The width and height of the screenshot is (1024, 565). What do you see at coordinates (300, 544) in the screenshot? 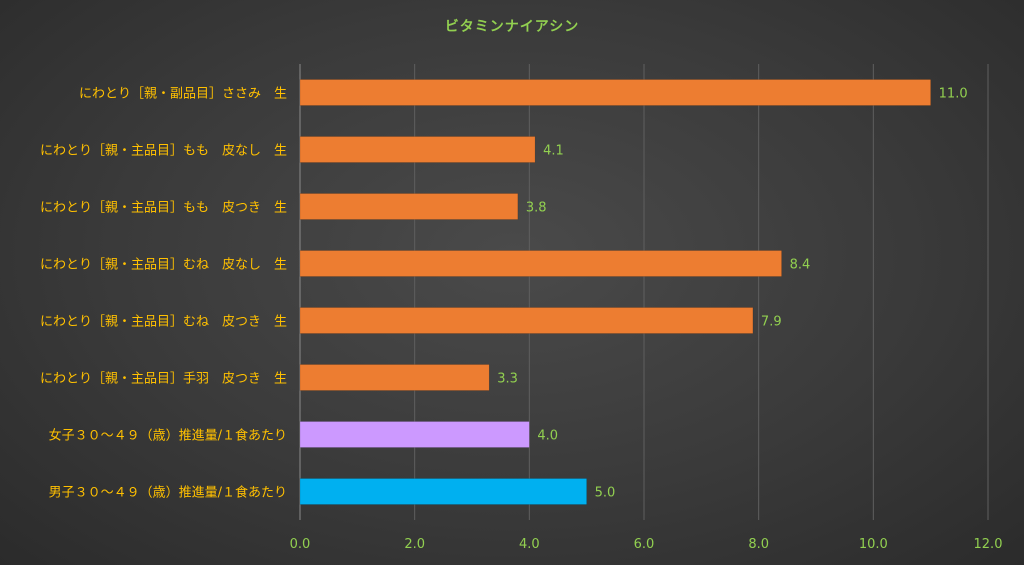
I see `x-tick-label: 0.0` at bounding box center [300, 544].